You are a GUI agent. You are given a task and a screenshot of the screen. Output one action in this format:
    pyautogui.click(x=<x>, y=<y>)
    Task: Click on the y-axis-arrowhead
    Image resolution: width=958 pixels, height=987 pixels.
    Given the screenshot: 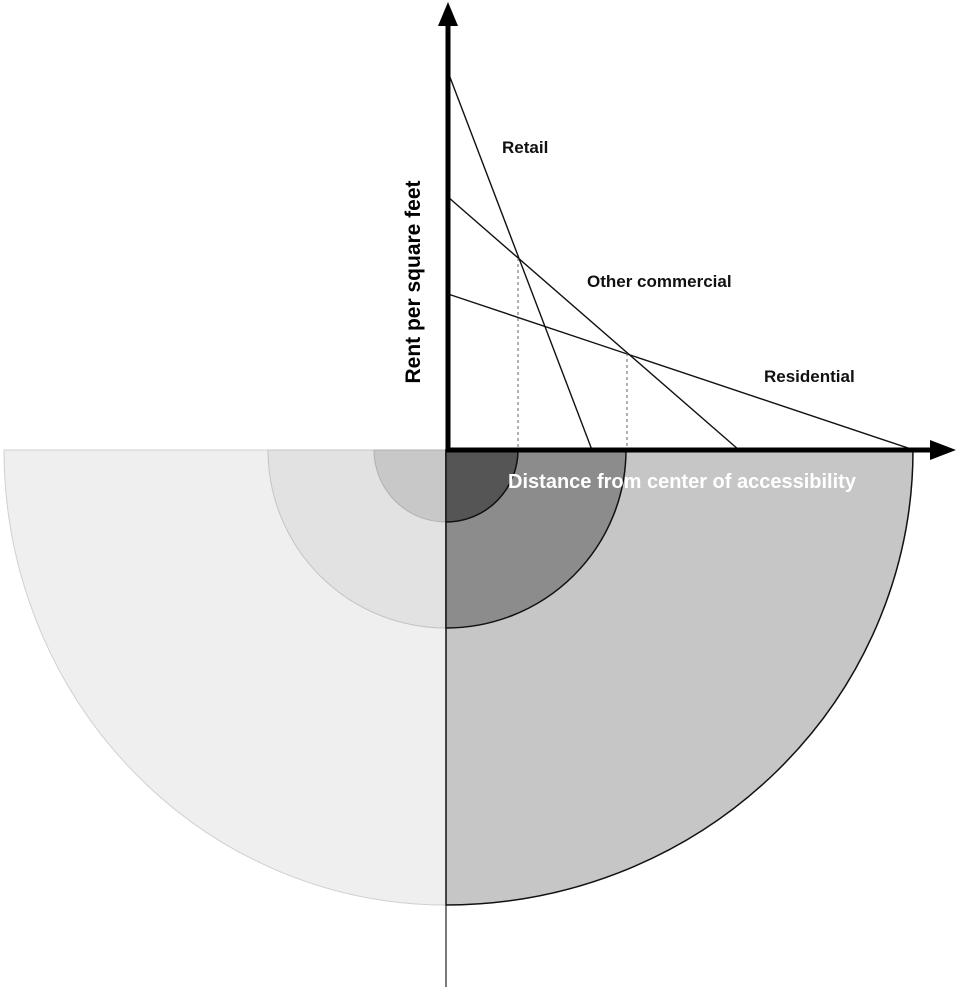 What is the action you would take?
    pyautogui.click(x=448, y=14)
    